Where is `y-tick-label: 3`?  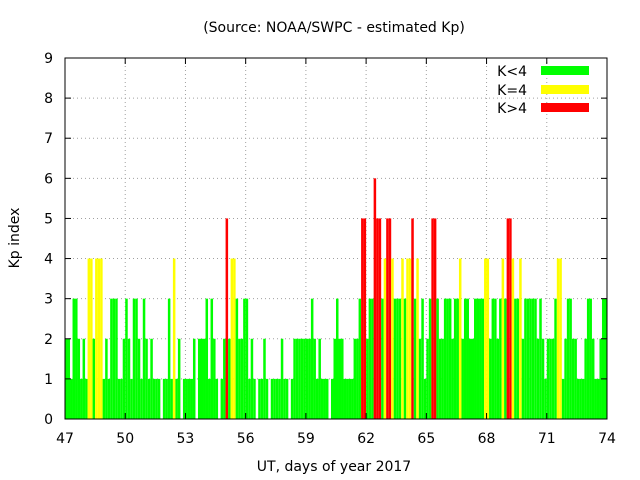
y-tick-label: 3 is located at coordinates (48, 300).